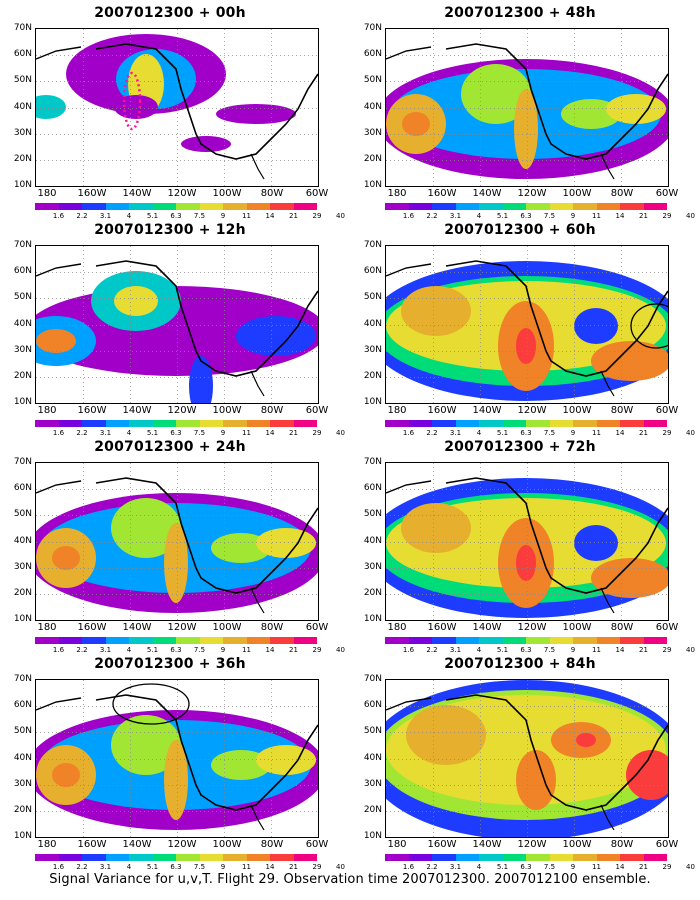  I want to click on panel-title: 2007012300 + 00h, so click(170, 13).